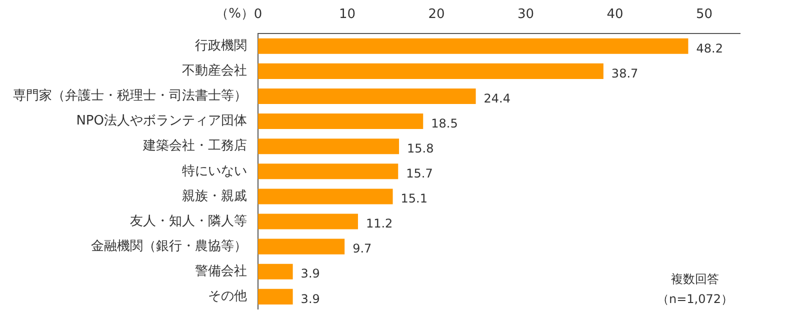  I want to click on x-tick-label: 30, so click(526, 14).